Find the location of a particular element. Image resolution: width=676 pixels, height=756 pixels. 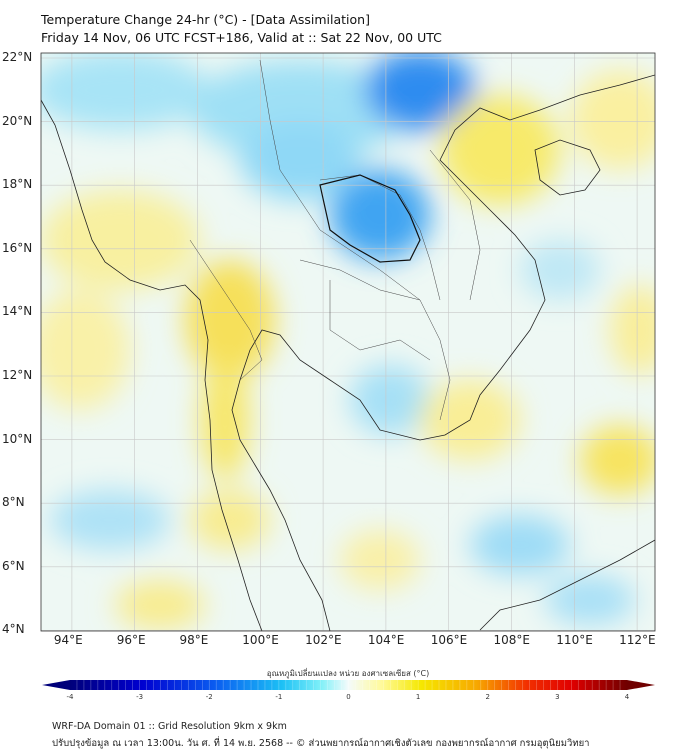

latitude-label: 20°N is located at coordinates (17, 120).